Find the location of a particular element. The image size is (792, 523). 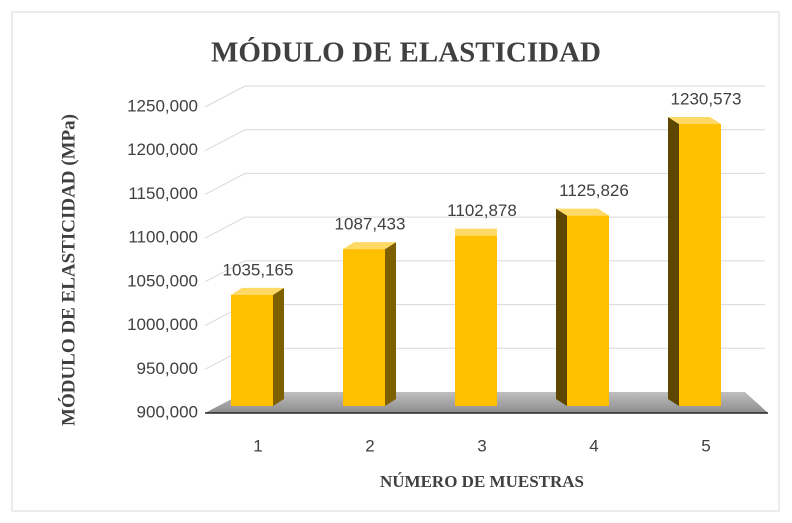

value-label: 1087,433 is located at coordinates (370, 224).